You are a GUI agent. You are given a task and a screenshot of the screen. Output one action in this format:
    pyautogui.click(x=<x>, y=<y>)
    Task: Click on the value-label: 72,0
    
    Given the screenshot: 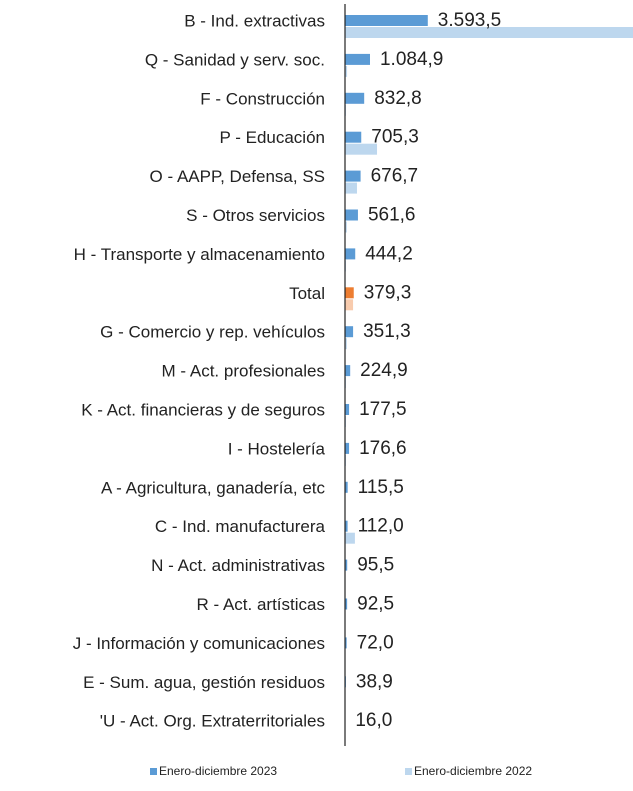 What is the action you would take?
    pyautogui.click(x=375, y=642)
    